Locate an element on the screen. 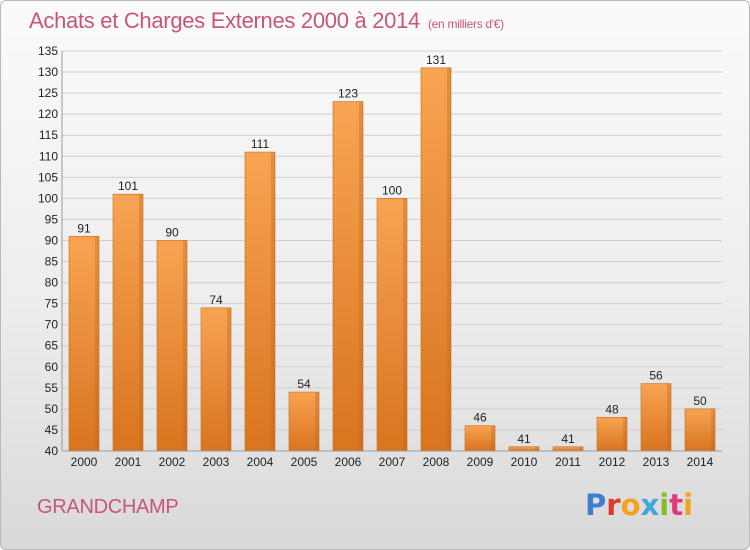  y-tick-label: 115 is located at coordinates (48, 135).